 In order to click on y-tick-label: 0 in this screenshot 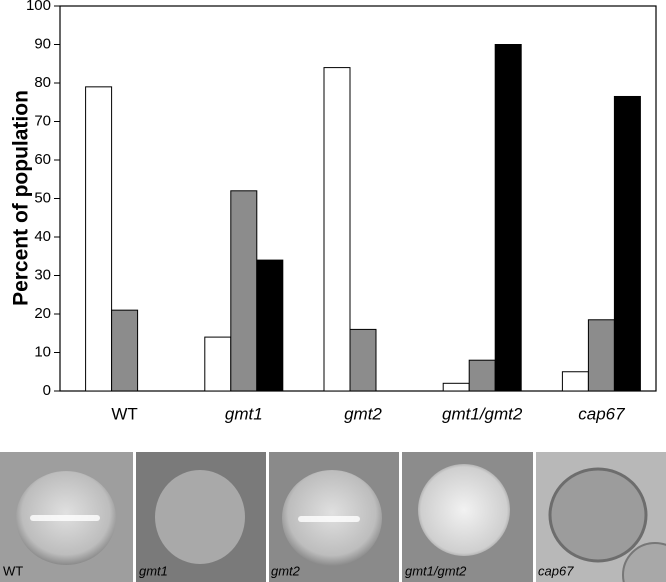, I will do `click(47, 390)`.